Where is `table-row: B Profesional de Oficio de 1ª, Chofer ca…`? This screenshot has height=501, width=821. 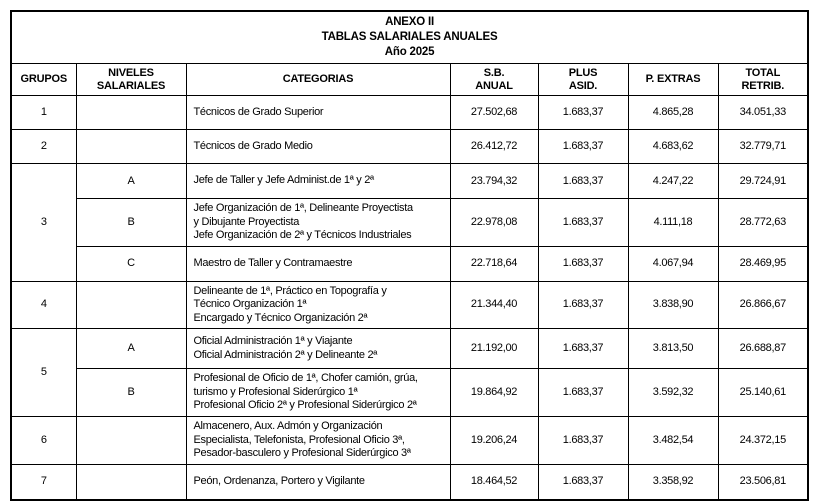
table-row: B Profesional de Oficio de 1ª, Chofer ca… is located at coordinates (410, 392).